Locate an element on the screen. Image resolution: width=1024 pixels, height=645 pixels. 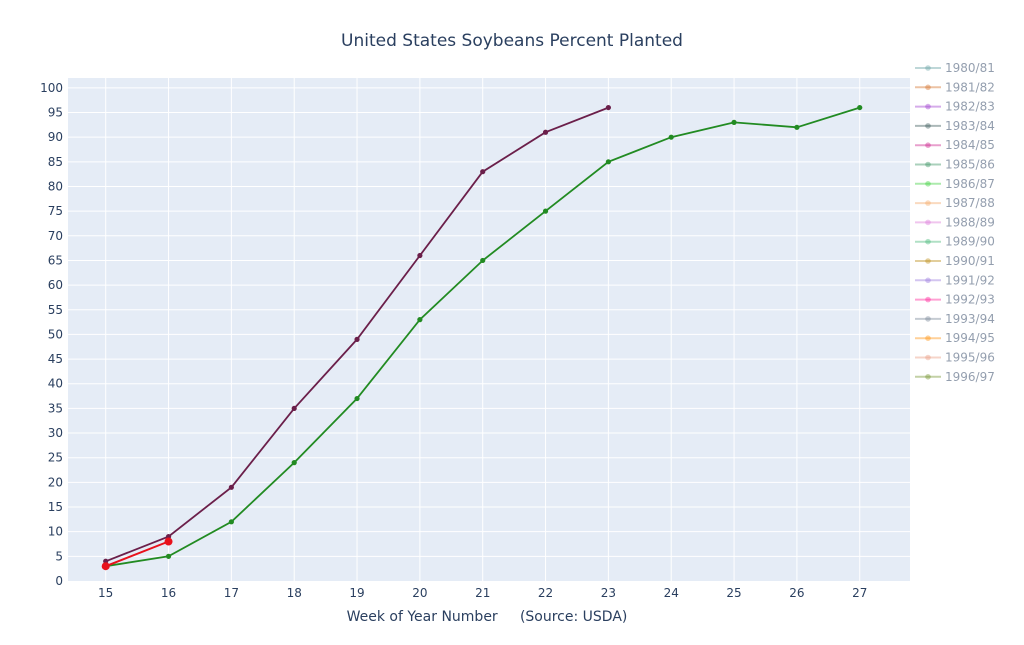
legend-item: 1987/88 is located at coordinates (955, 203).